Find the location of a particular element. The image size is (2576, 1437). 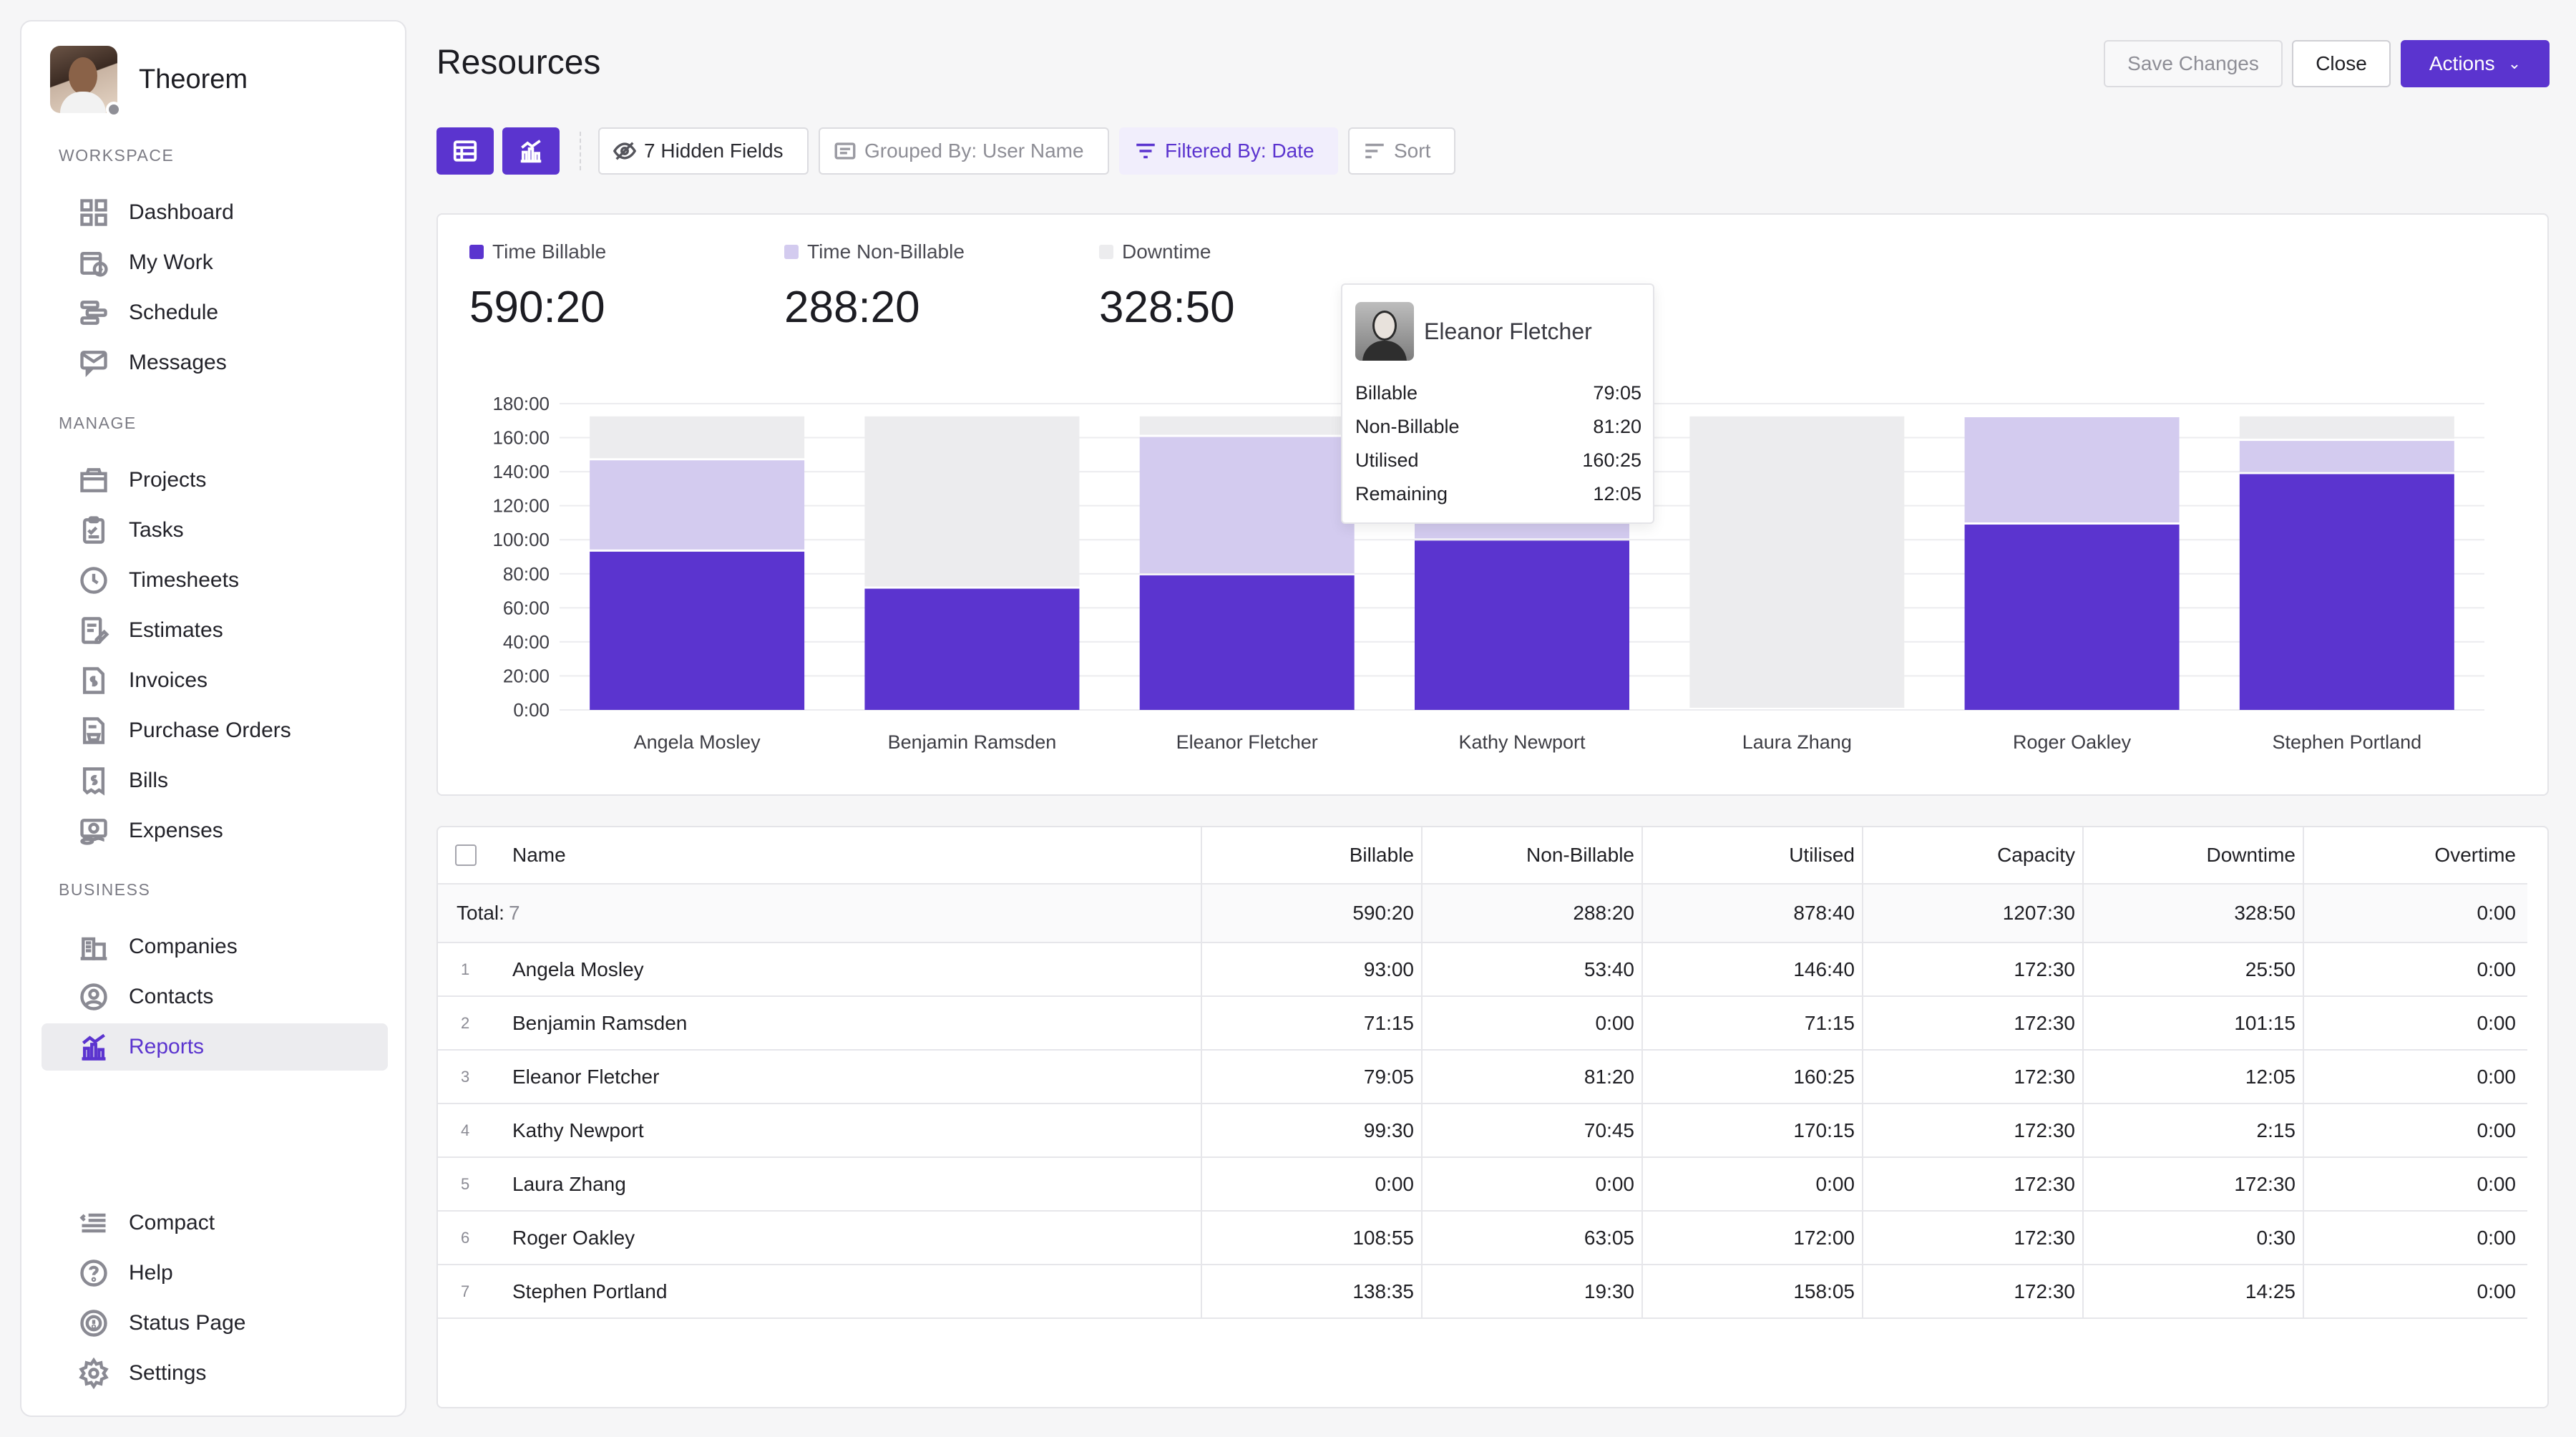

sidebar-item-reports: Reports is located at coordinates (215, 1047).